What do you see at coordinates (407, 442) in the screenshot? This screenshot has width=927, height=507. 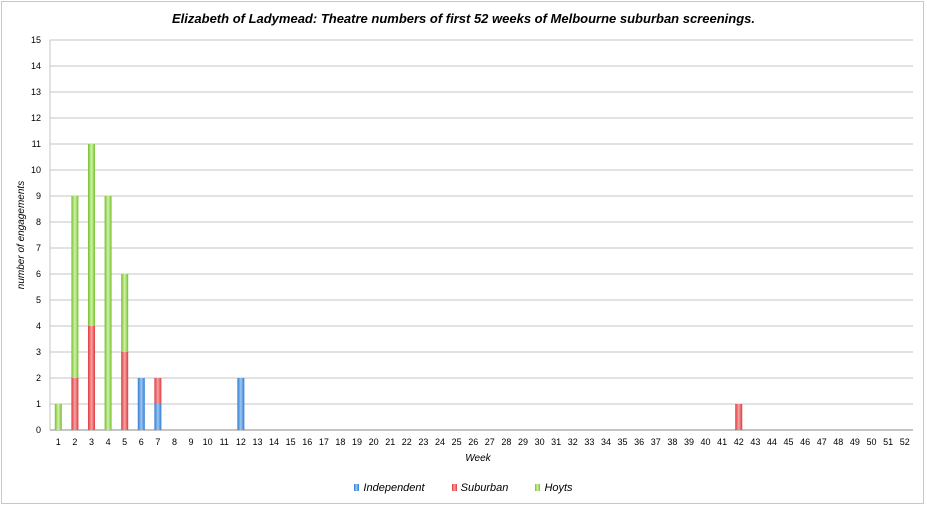 I see `x-tick-label: 22` at bounding box center [407, 442].